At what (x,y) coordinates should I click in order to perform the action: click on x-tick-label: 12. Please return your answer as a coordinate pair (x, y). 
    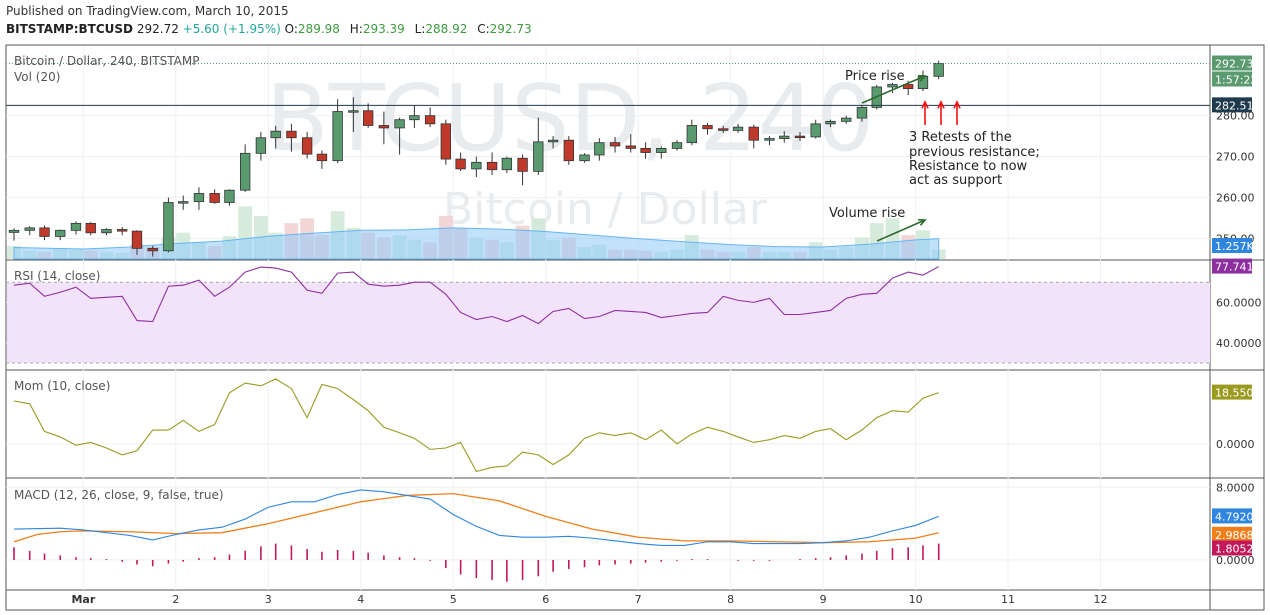
    Looking at the image, I should click on (1101, 599).